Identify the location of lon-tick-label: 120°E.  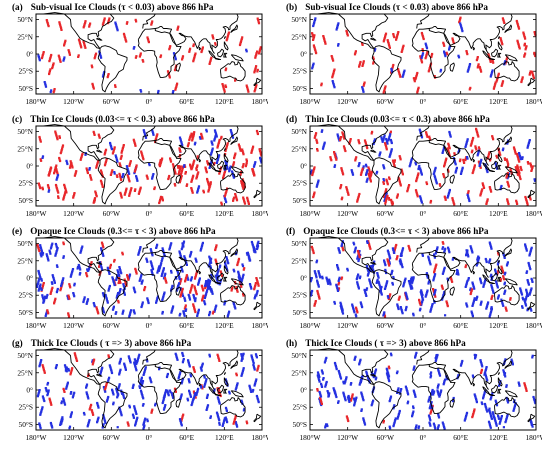
(498, 101).